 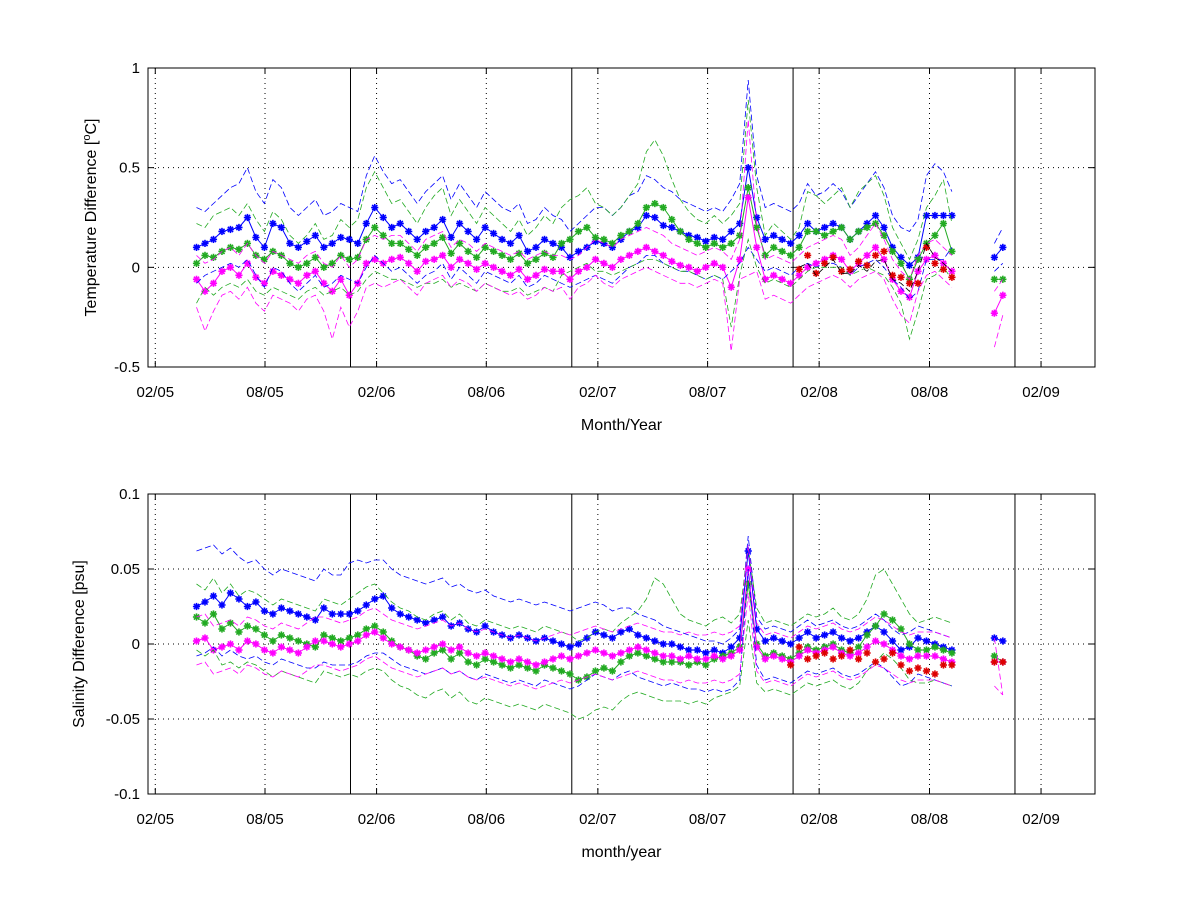 What do you see at coordinates (819, 392) in the screenshot?
I see `x-tick-label: 02/08` at bounding box center [819, 392].